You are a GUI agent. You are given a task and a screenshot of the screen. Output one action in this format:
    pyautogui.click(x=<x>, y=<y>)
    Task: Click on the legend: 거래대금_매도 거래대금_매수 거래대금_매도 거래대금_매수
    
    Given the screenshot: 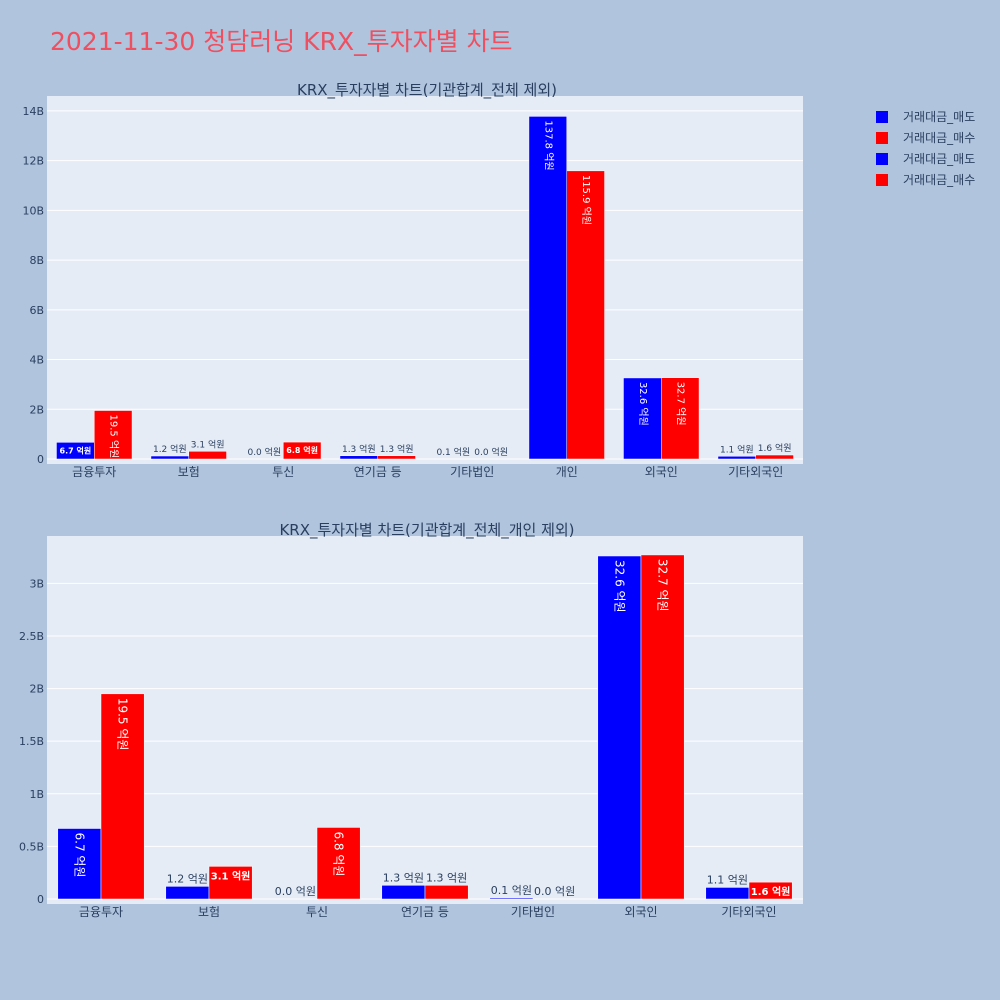 What is the action you would take?
    pyautogui.click(x=925, y=148)
    